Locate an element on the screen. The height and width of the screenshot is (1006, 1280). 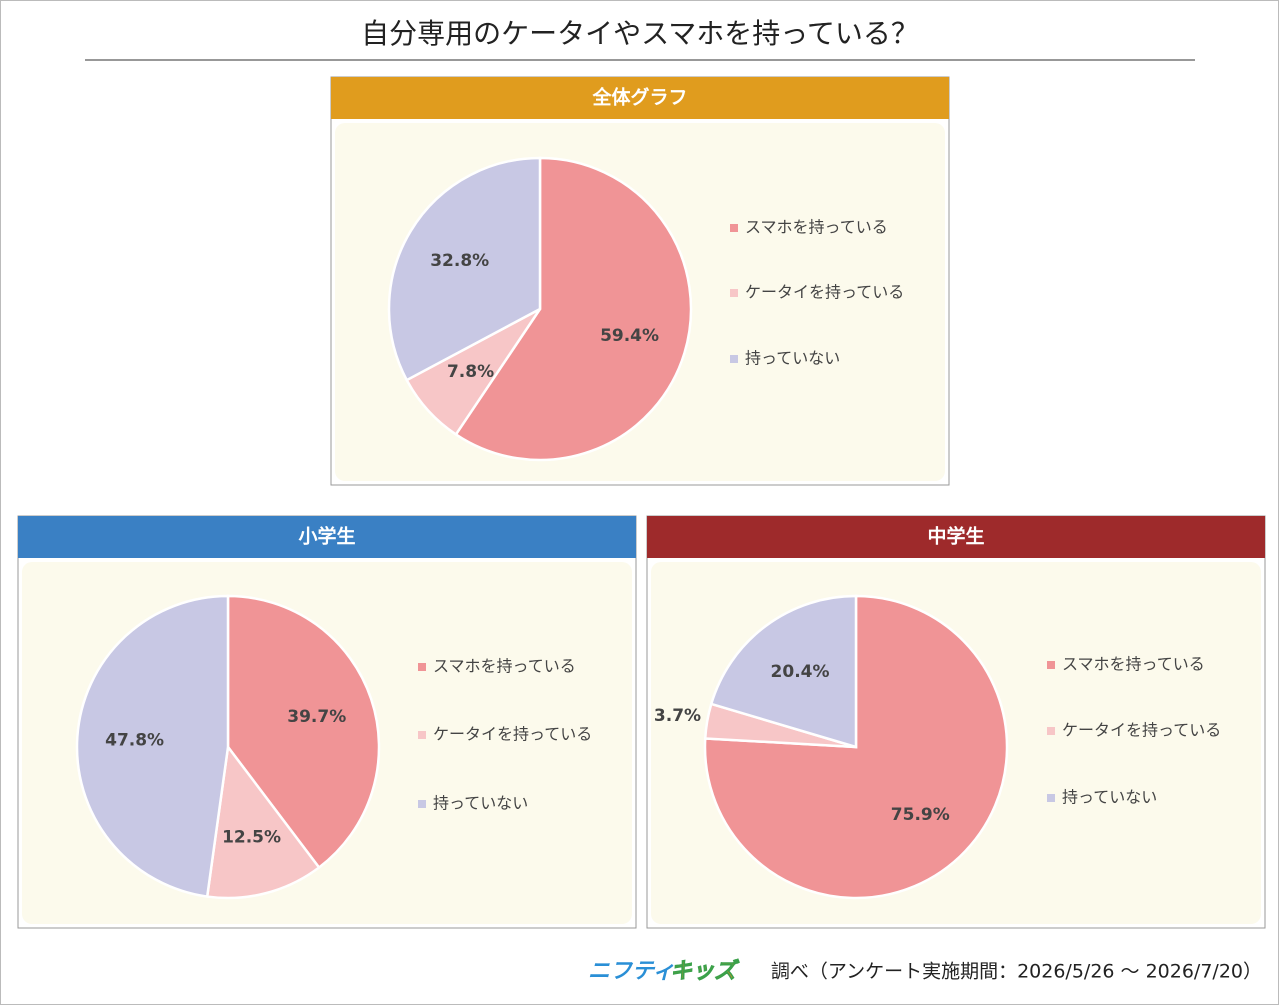
panel-title: 中学生 is located at coordinates (955, 536).